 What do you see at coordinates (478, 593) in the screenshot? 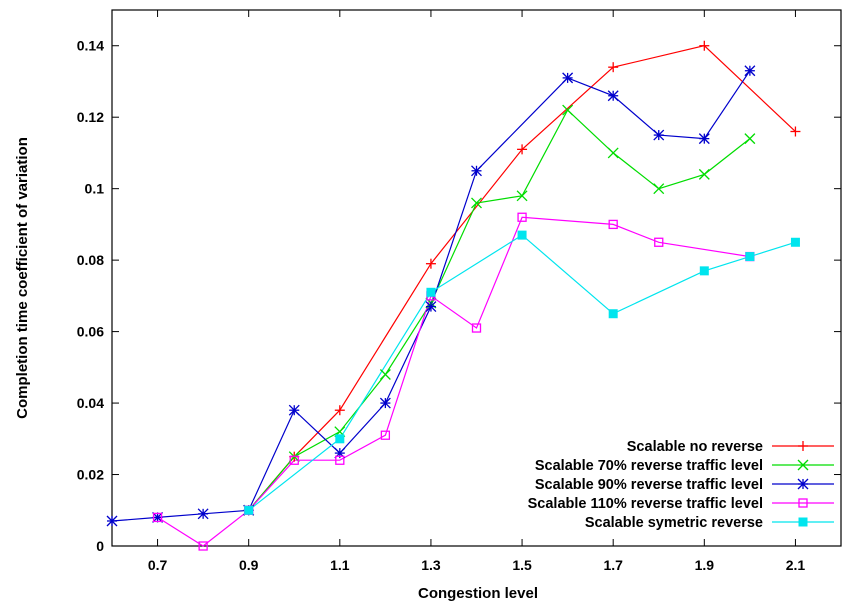
I see `x-axis-label: Congestion level` at bounding box center [478, 593].